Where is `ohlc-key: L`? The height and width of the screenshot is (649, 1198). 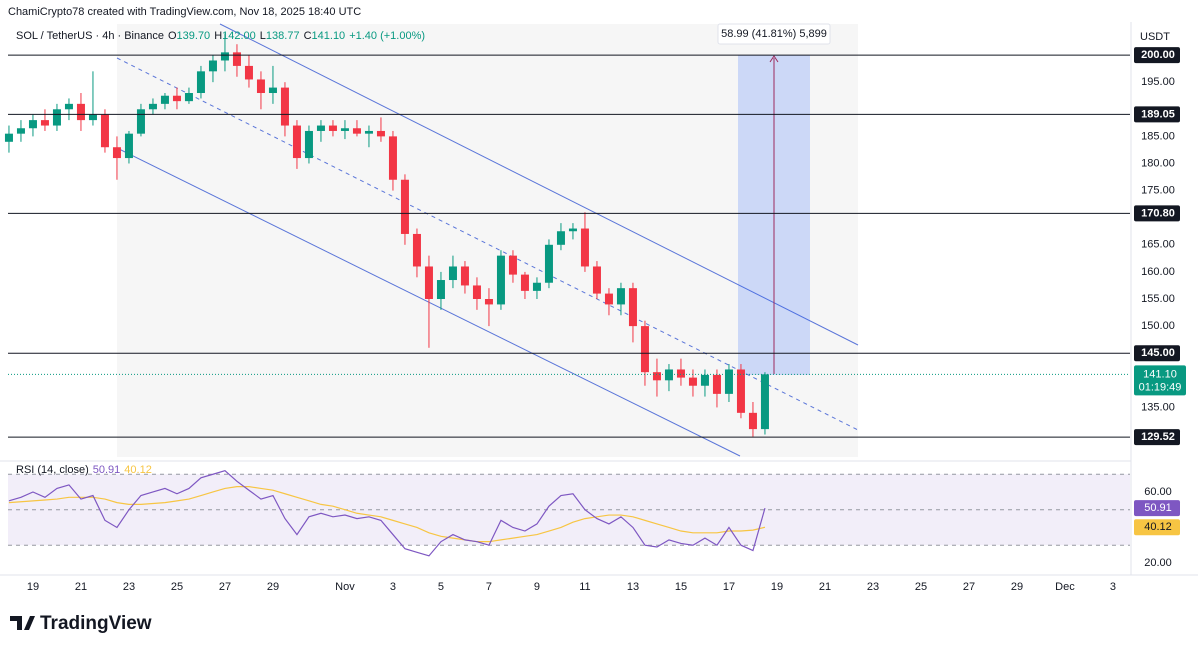
ohlc-key: L is located at coordinates (263, 36).